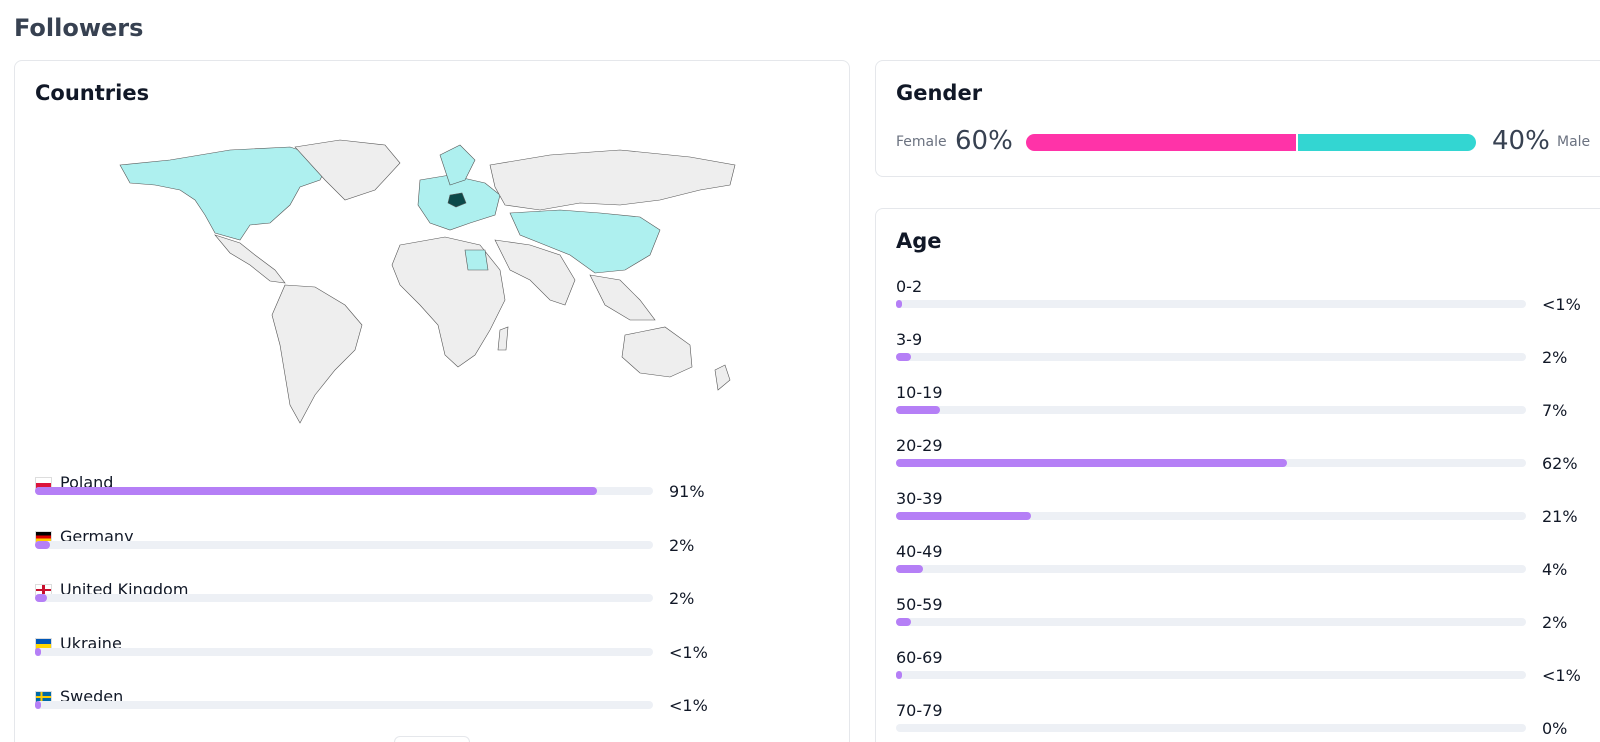  What do you see at coordinates (535, 272) in the screenshot?
I see `map-region-south-asia` at bounding box center [535, 272].